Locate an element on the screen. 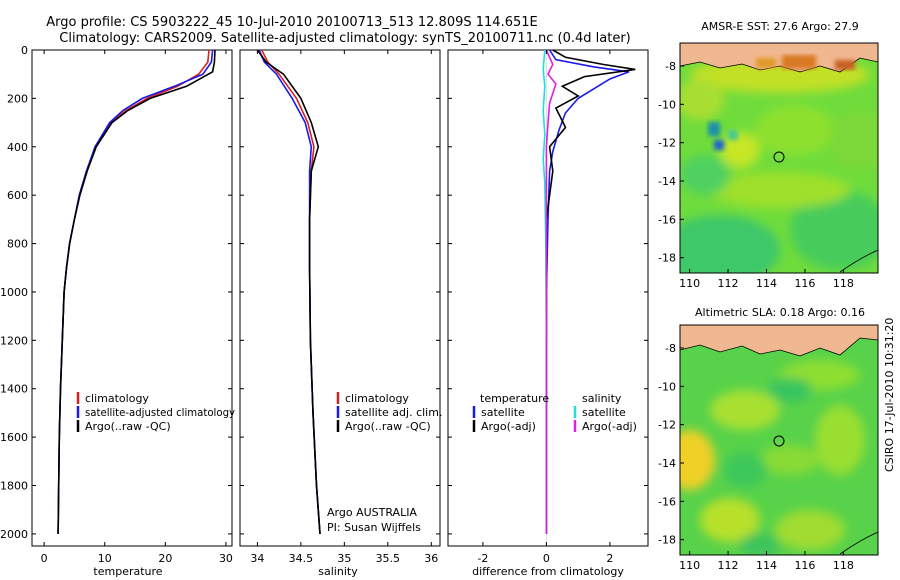 The image size is (900, 580). x-tick-label: 34.5 is located at coordinates (301, 558).